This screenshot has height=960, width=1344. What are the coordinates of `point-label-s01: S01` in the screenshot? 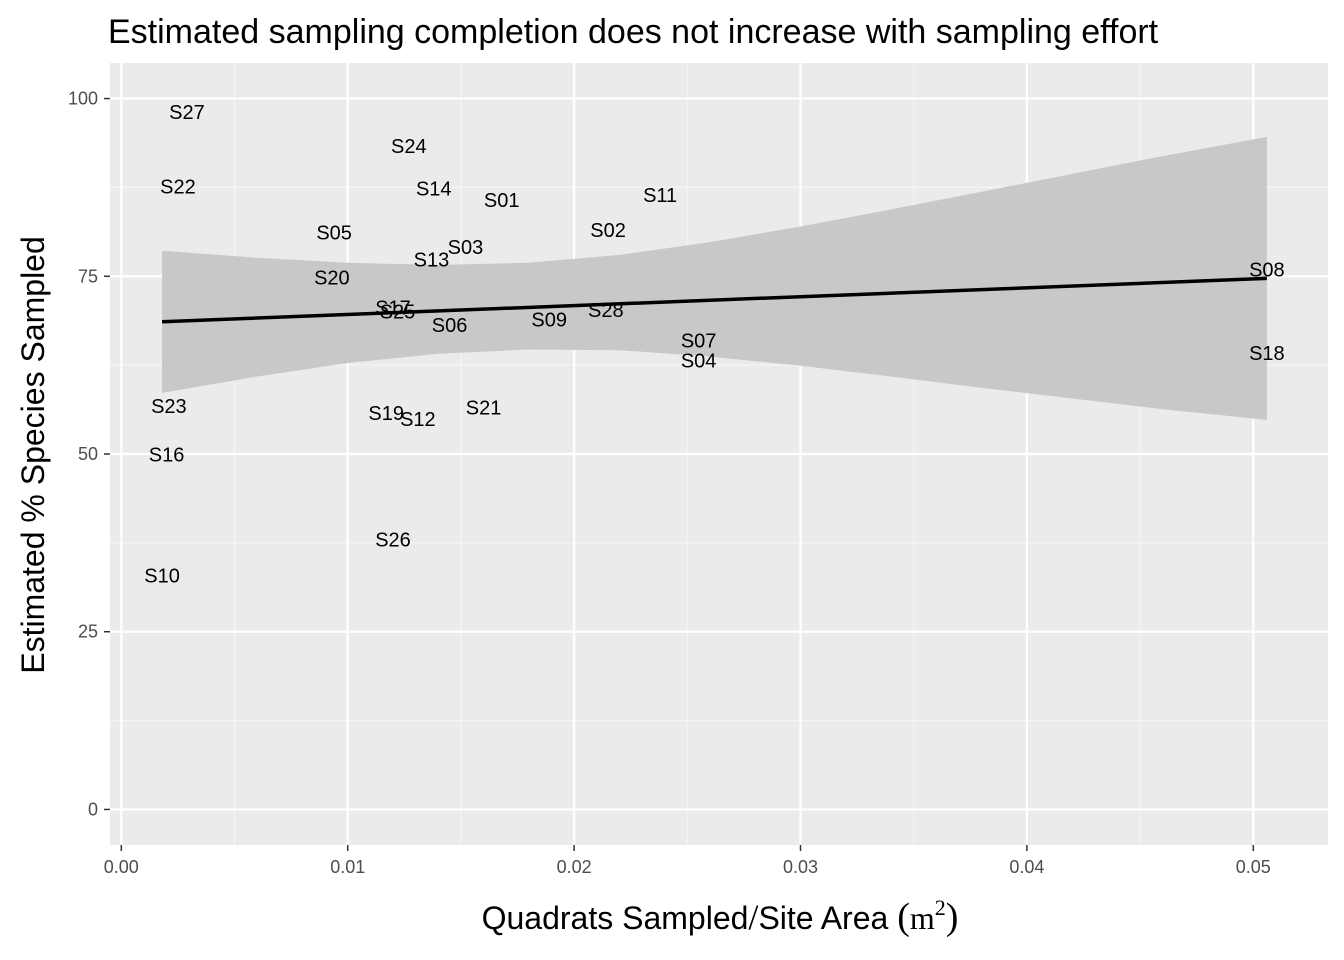 It's located at (502, 201).